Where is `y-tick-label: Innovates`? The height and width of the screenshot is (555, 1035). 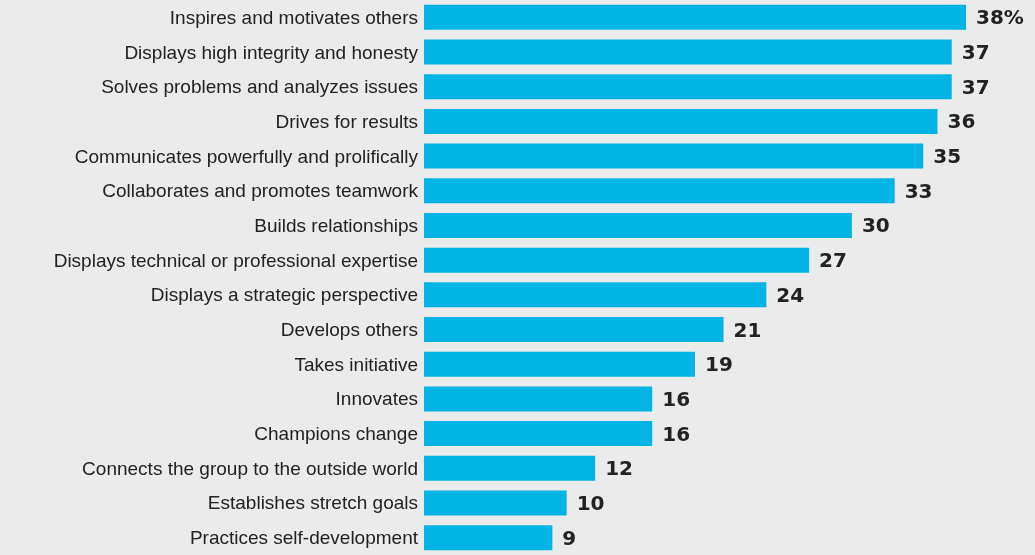
y-tick-label: Innovates is located at coordinates (376, 399).